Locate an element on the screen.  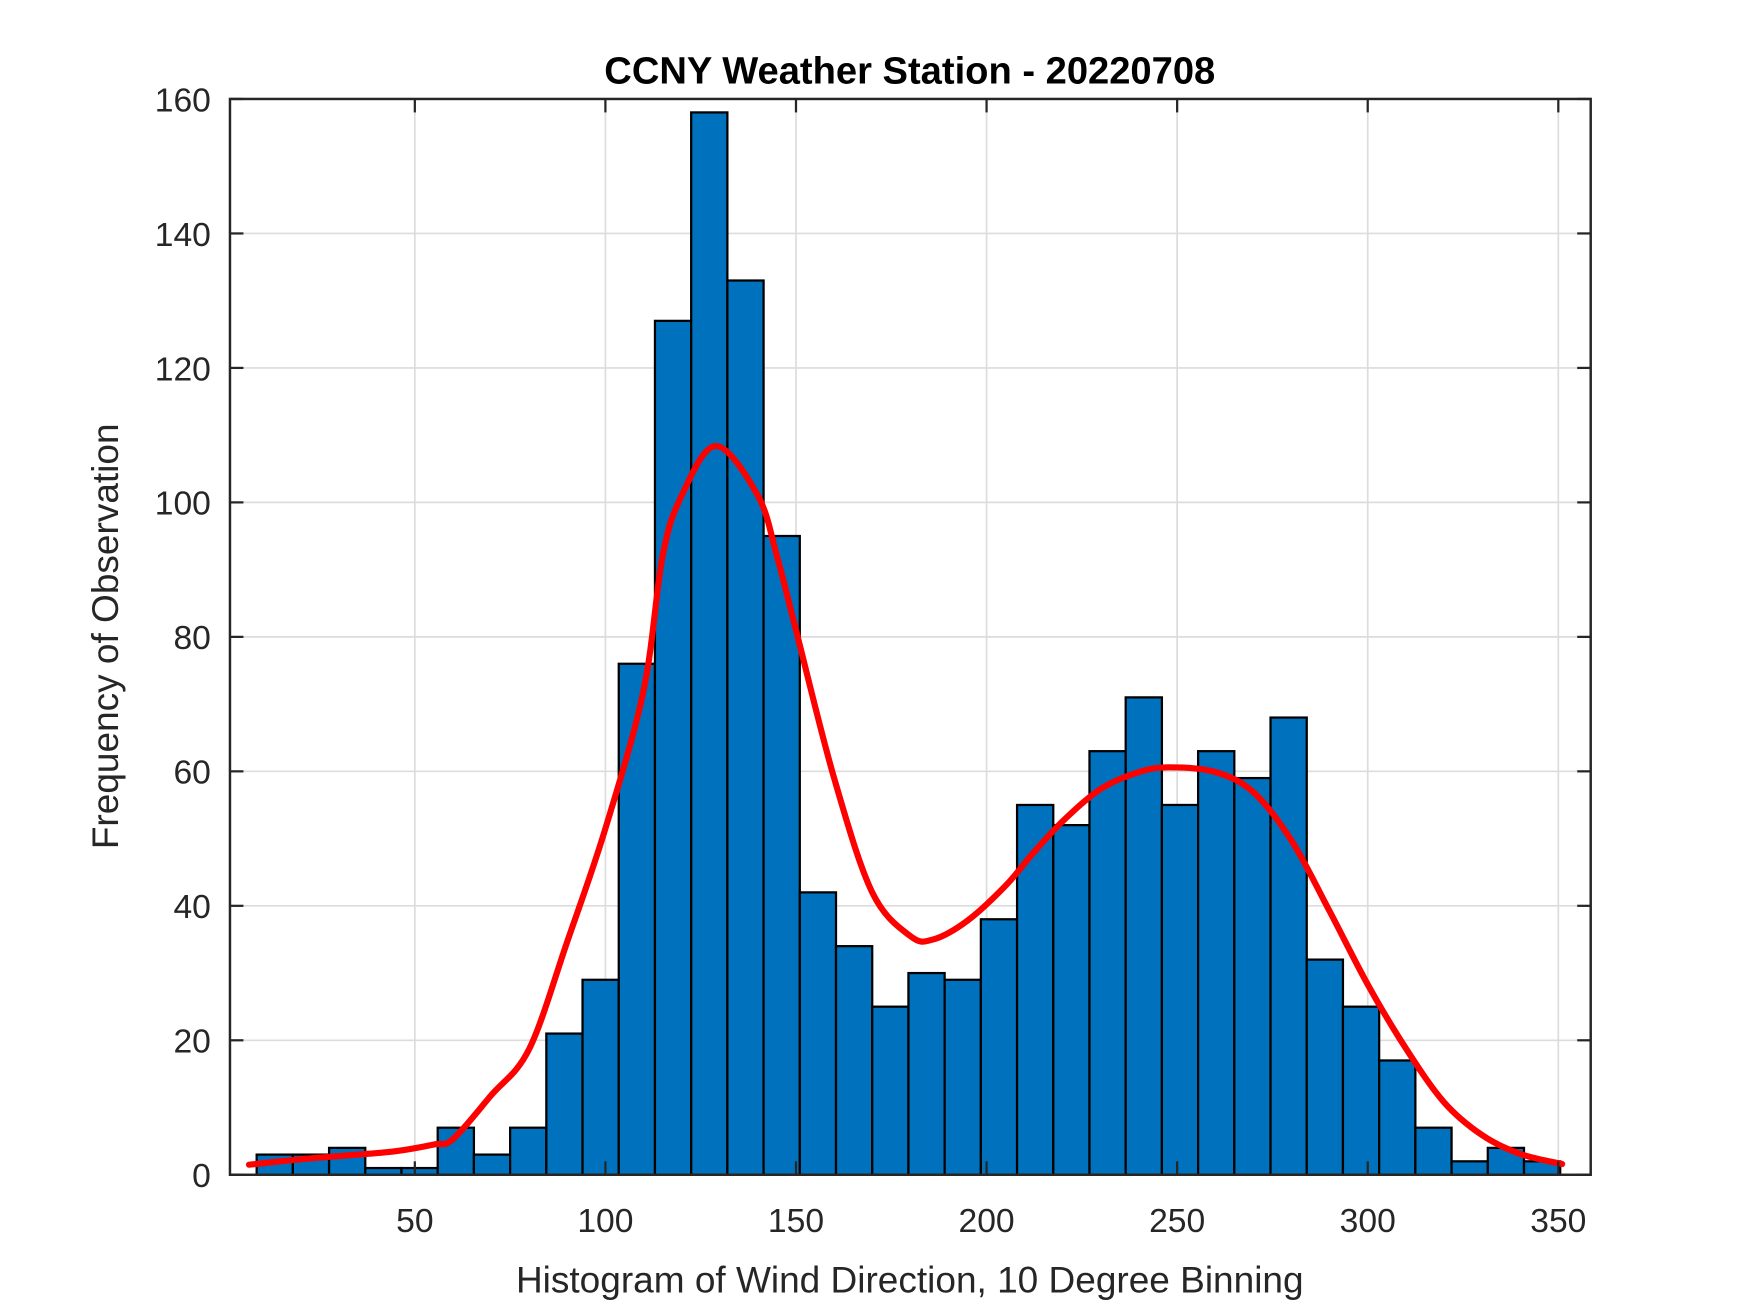
y-tick-label: 100 is located at coordinates (183, 504).